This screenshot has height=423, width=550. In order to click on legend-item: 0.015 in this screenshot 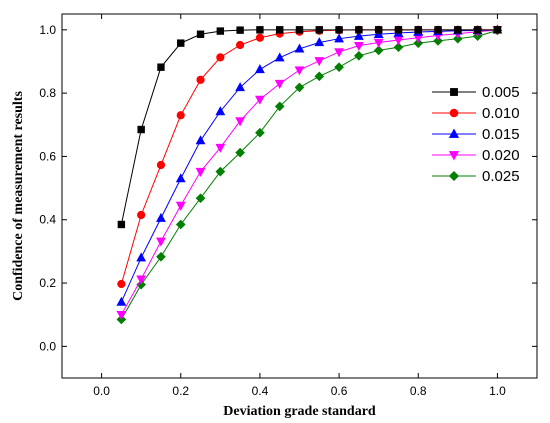, I will do `click(476, 134)`.